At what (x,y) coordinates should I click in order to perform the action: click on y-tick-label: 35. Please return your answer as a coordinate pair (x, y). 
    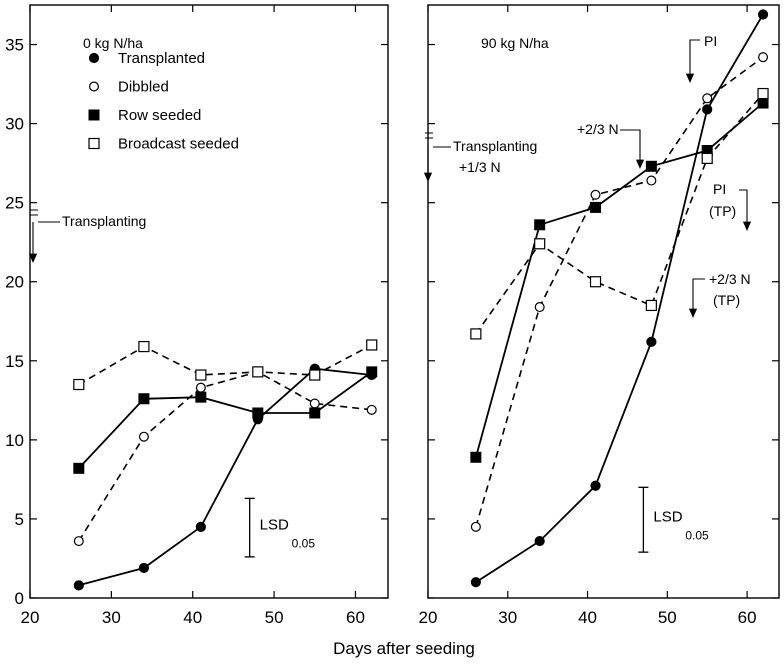
    Looking at the image, I should click on (14, 45).